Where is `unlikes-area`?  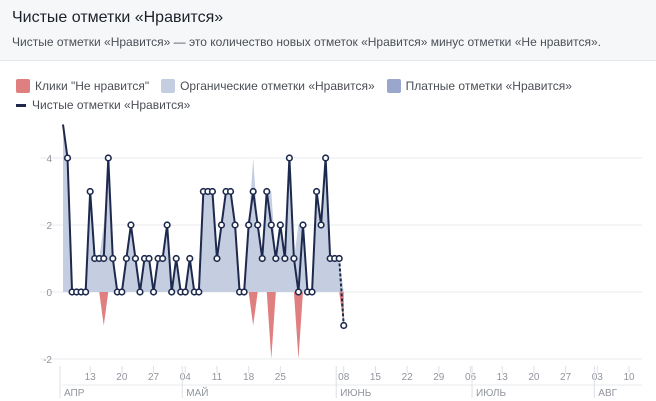
unlikes-area is located at coordinates (203, 325).